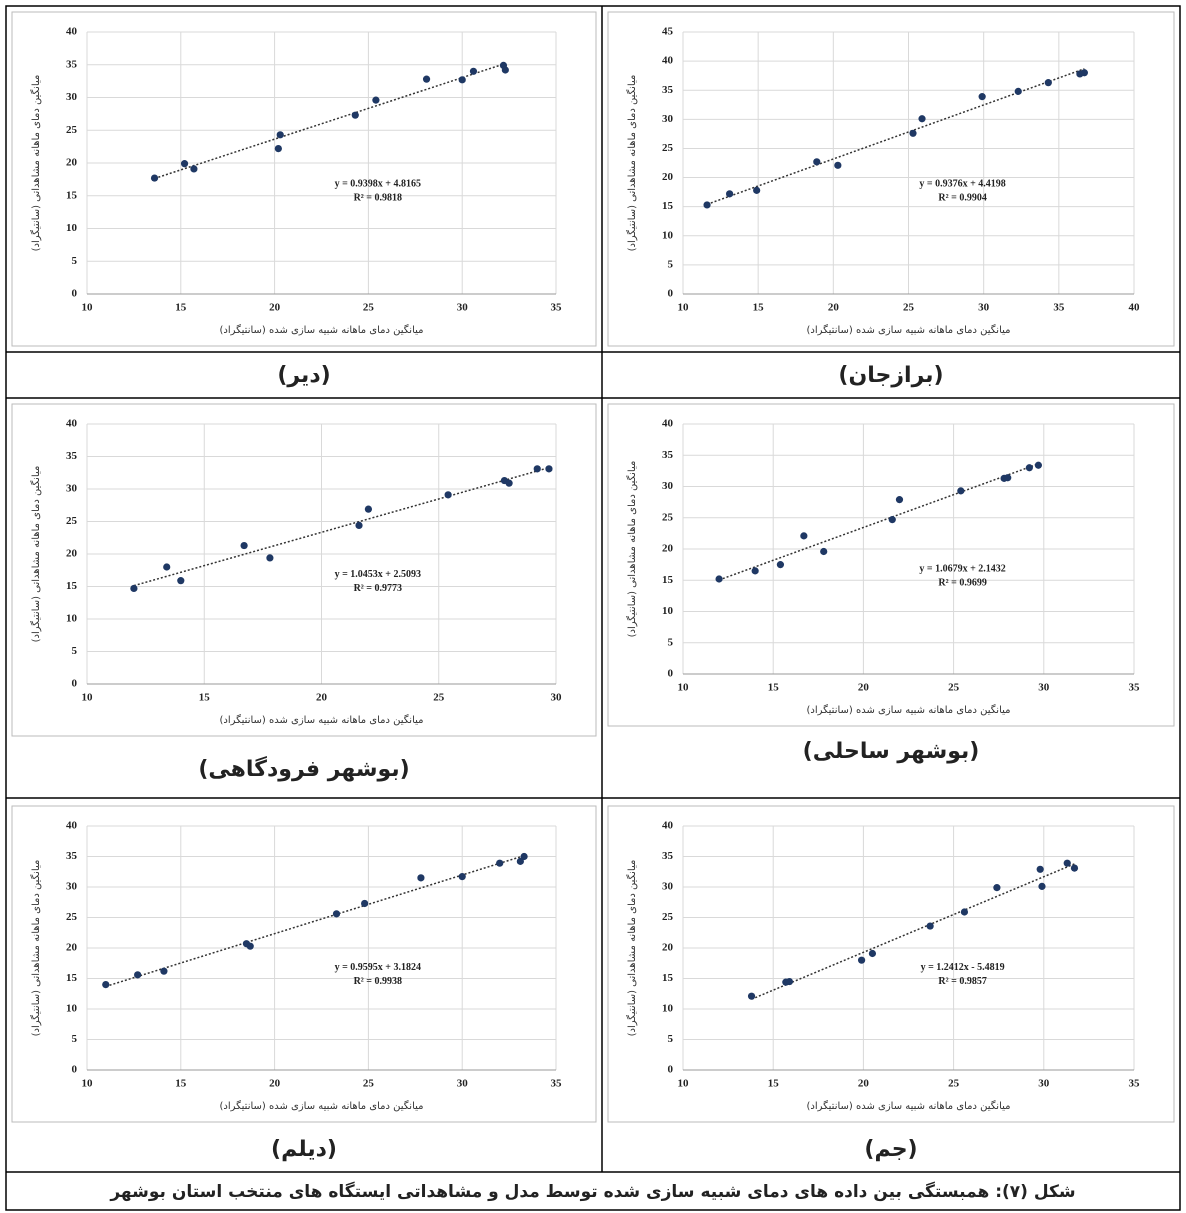  What do you see at coordinates (378, 588) in the screenshot?
I see `equation: R² = 0.9773` at bounding box center [378, 588].